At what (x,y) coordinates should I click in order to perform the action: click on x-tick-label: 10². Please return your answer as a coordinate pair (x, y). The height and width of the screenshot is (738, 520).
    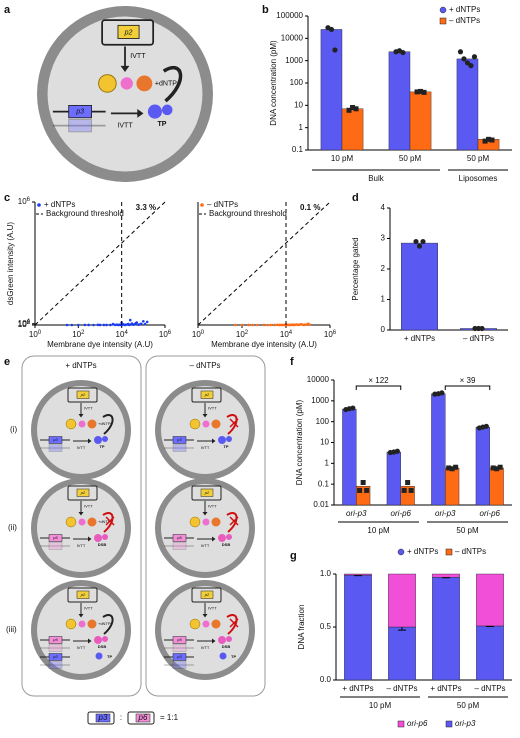
    Looking at the image, I should click on (242, 335).